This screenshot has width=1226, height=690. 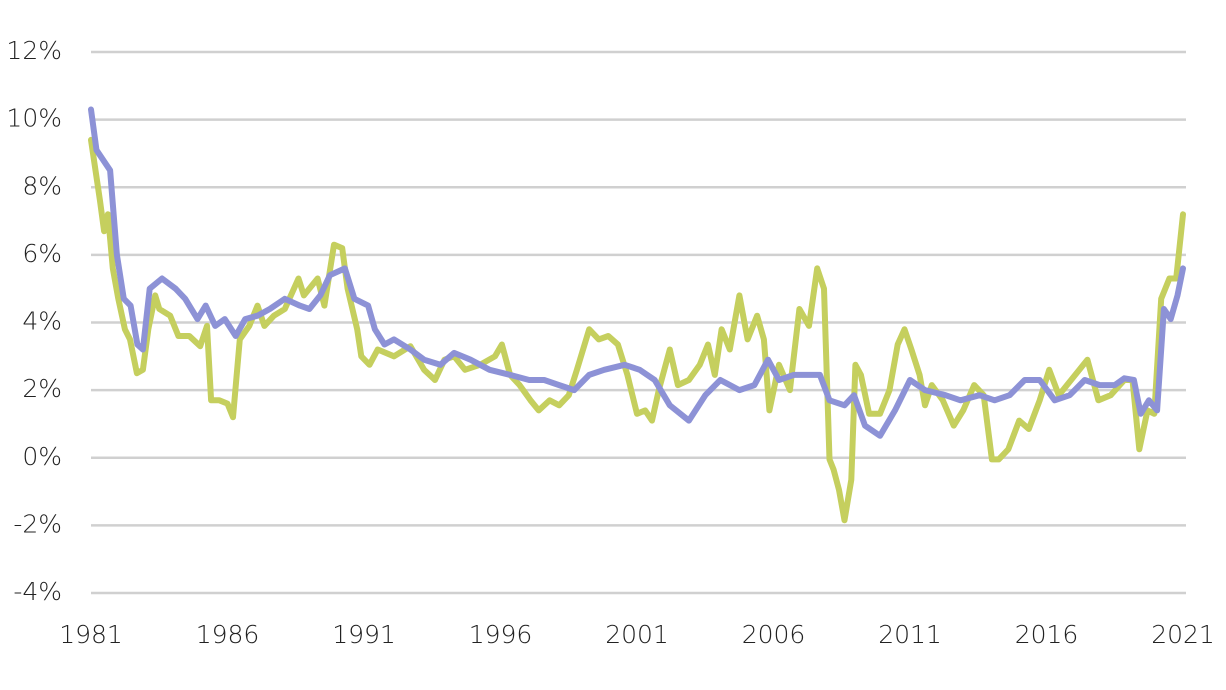 I want to click on y-tick-label: 10%, so click(x=34, y=118).